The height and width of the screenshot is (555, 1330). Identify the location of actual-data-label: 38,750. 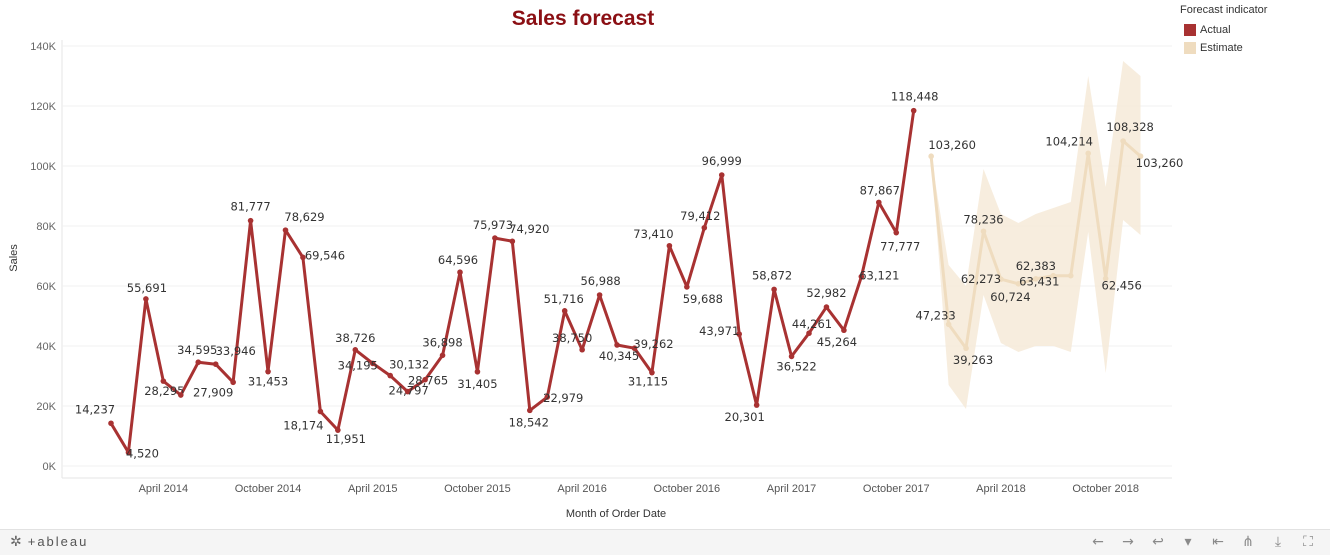
(572, 338).